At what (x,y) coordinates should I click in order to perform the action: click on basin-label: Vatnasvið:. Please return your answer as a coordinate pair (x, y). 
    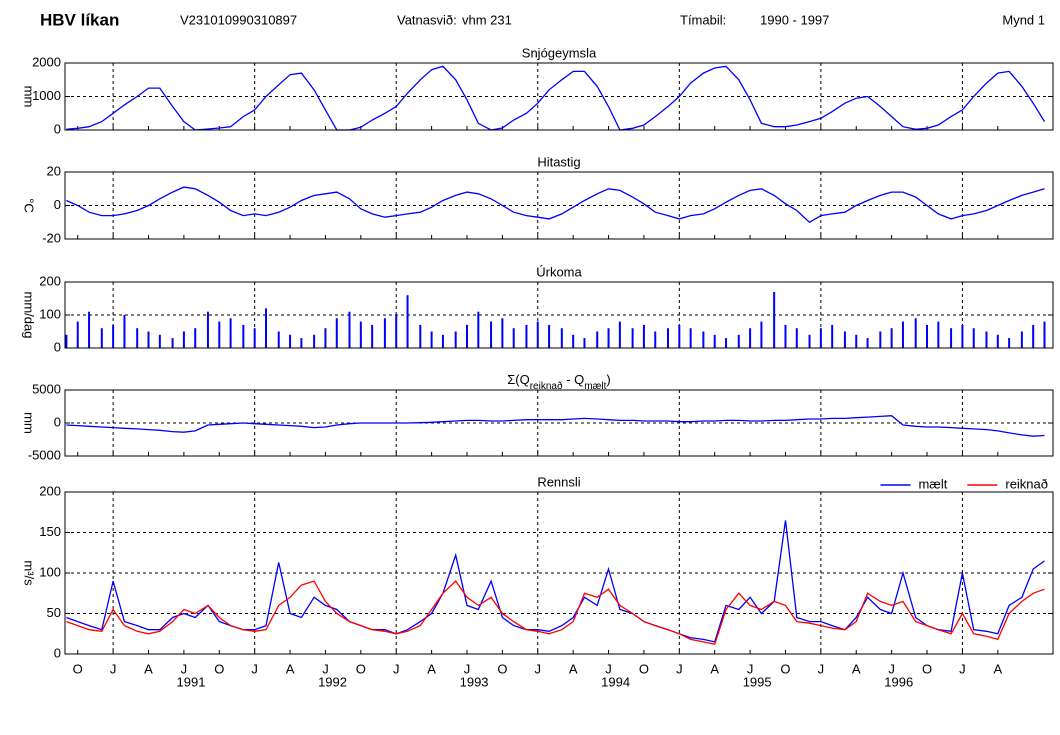
    Looking at the image, I should click on (427, 19).